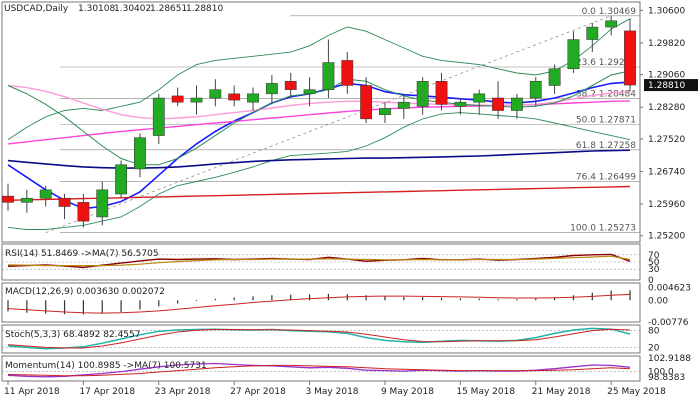 The width and height of the screenshot is (700, 400). I want to click on moving-average-line, so click(319, 102).